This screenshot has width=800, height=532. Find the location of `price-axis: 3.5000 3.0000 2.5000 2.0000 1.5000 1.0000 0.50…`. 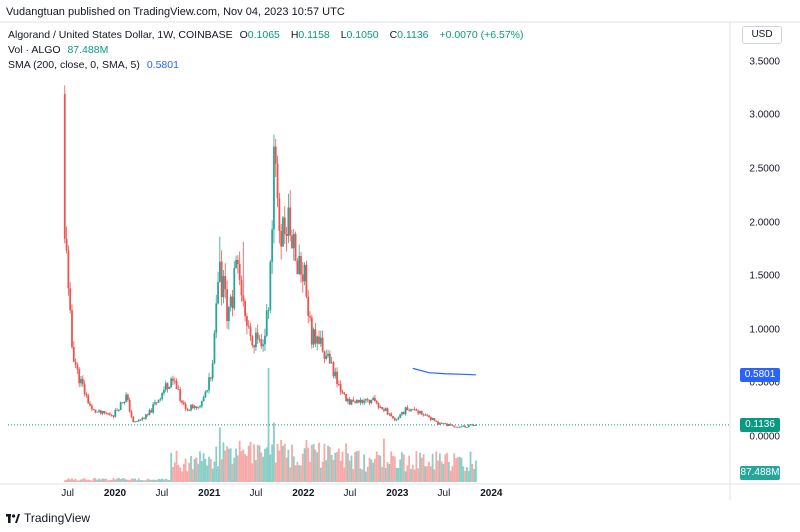

price-axis: 3.5000 3.0000 2.5000 2.0000 1.5000 1.0000 0.50… is located at coordinates (765, 267).